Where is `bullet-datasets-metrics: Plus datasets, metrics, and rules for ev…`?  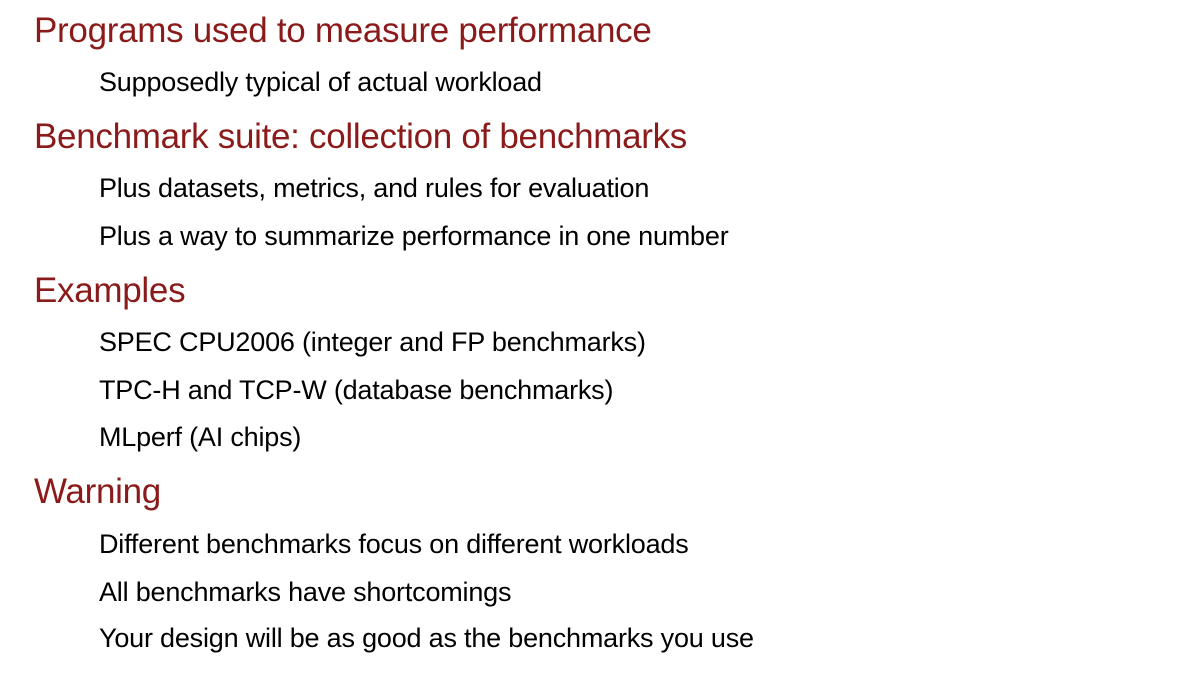 bullet-datasets-metrics: Plus datasets, metrics, and rules for ev… is located at coordinates (374, 188).